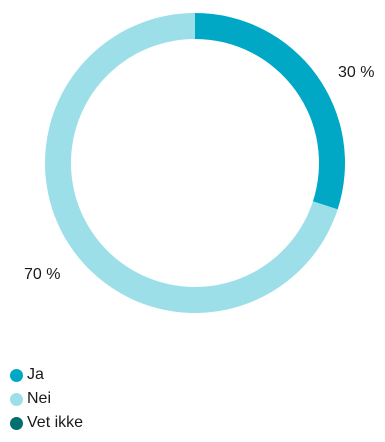 This screenshot has height=442, width=385. I want to click on legend-item-ja: Ja, so click(46, 375).